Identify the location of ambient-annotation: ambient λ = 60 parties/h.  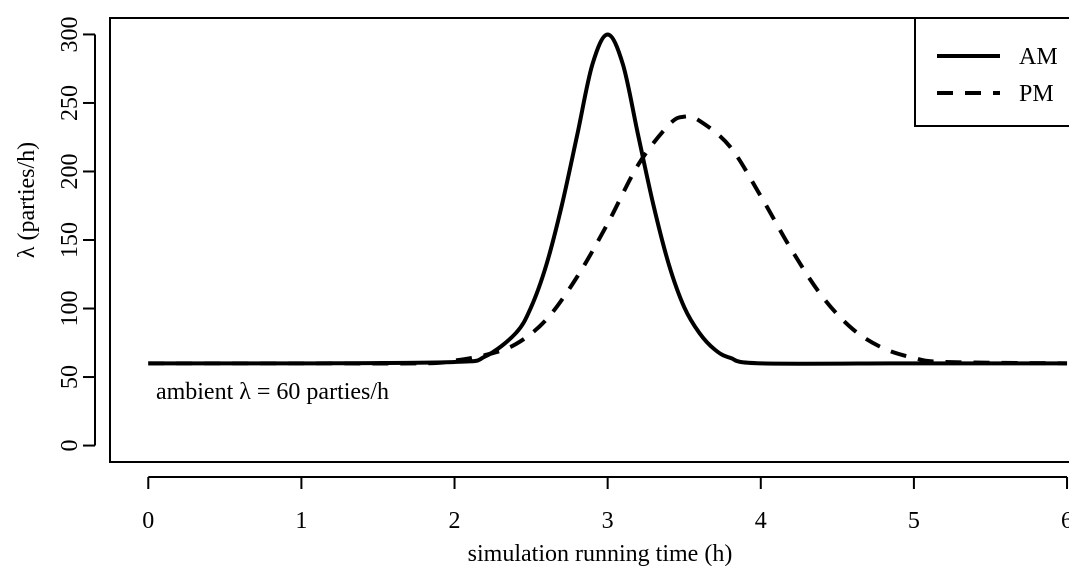
(272, 392).